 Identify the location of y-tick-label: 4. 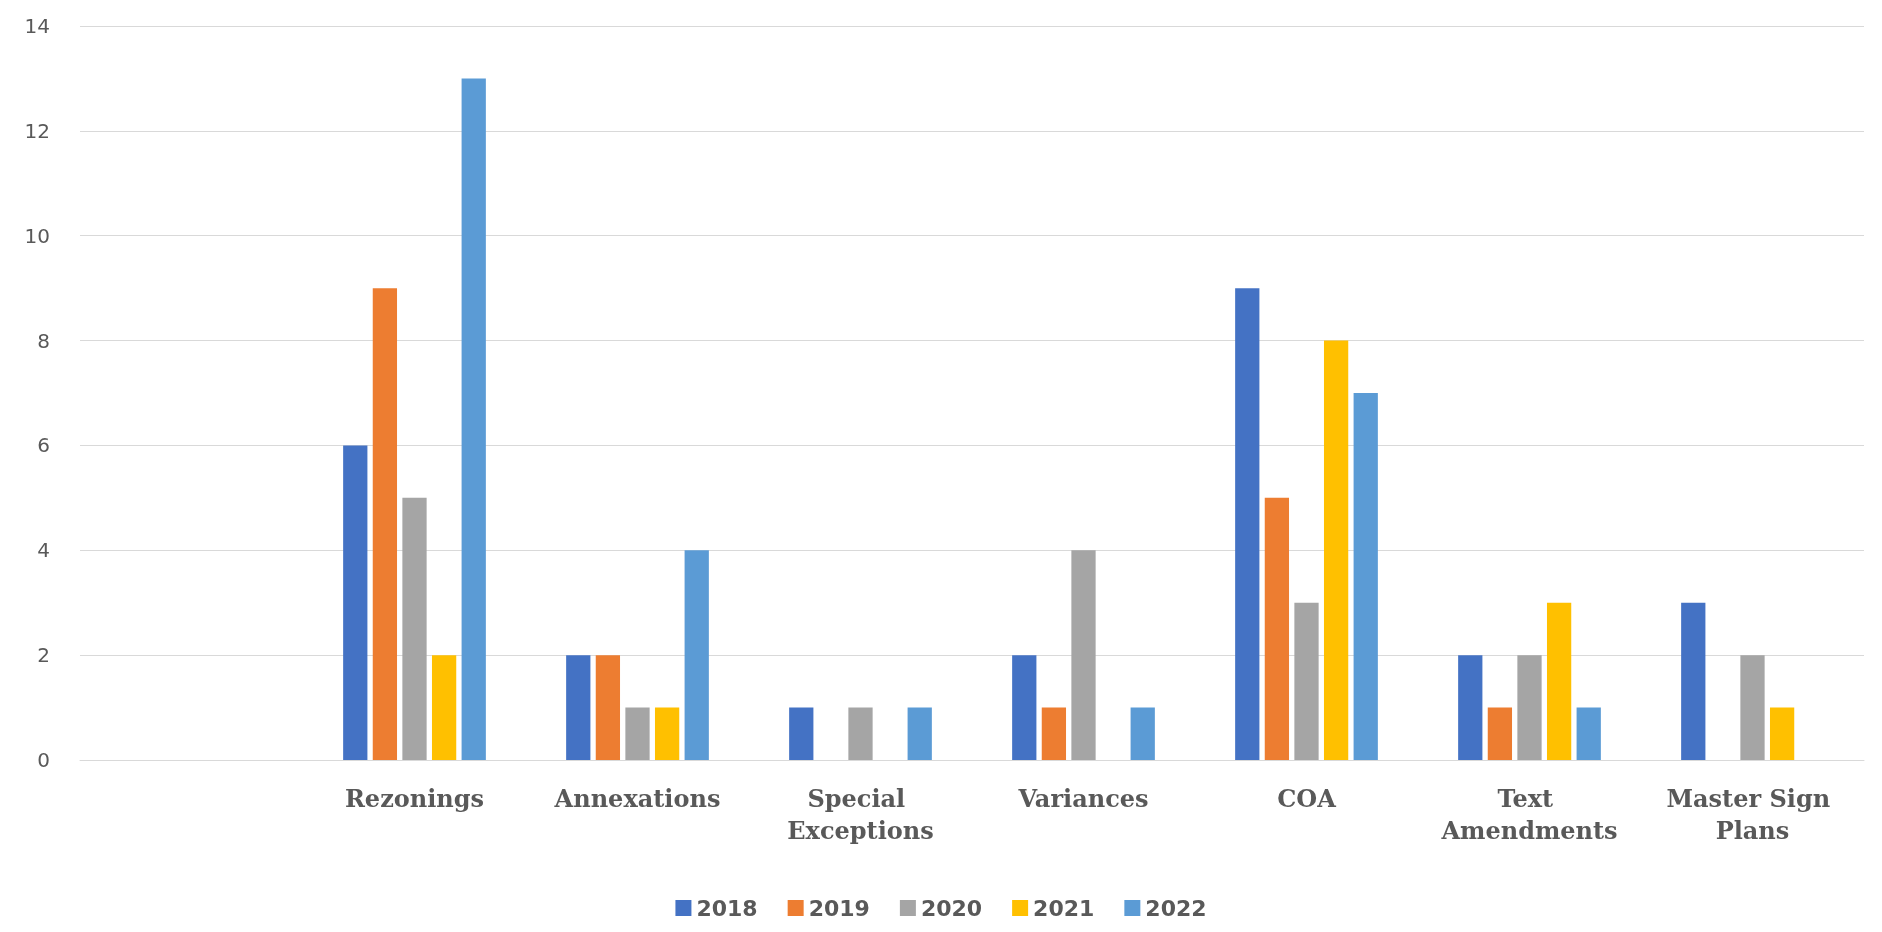
(43, 550).